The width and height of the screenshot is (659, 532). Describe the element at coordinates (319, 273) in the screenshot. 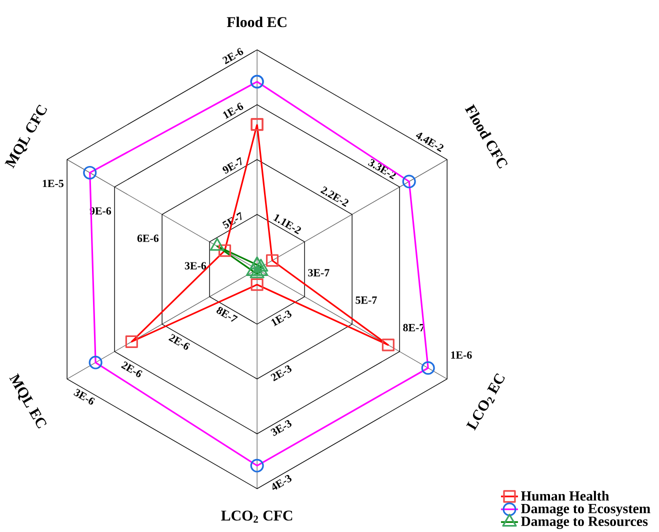

I see `text: 3E-7` at that location.